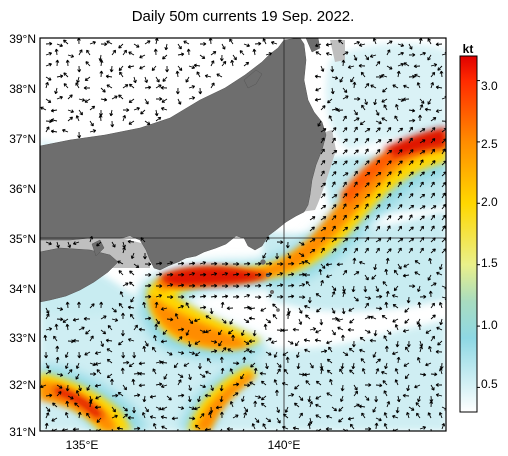 This screenshot has height=456, width=508. What do you see at coordinates (243, 16) in the screenshot?
I see `map-title: Daily 50m currents 19 Sep. 2022.` at bounding box center [243, 16].